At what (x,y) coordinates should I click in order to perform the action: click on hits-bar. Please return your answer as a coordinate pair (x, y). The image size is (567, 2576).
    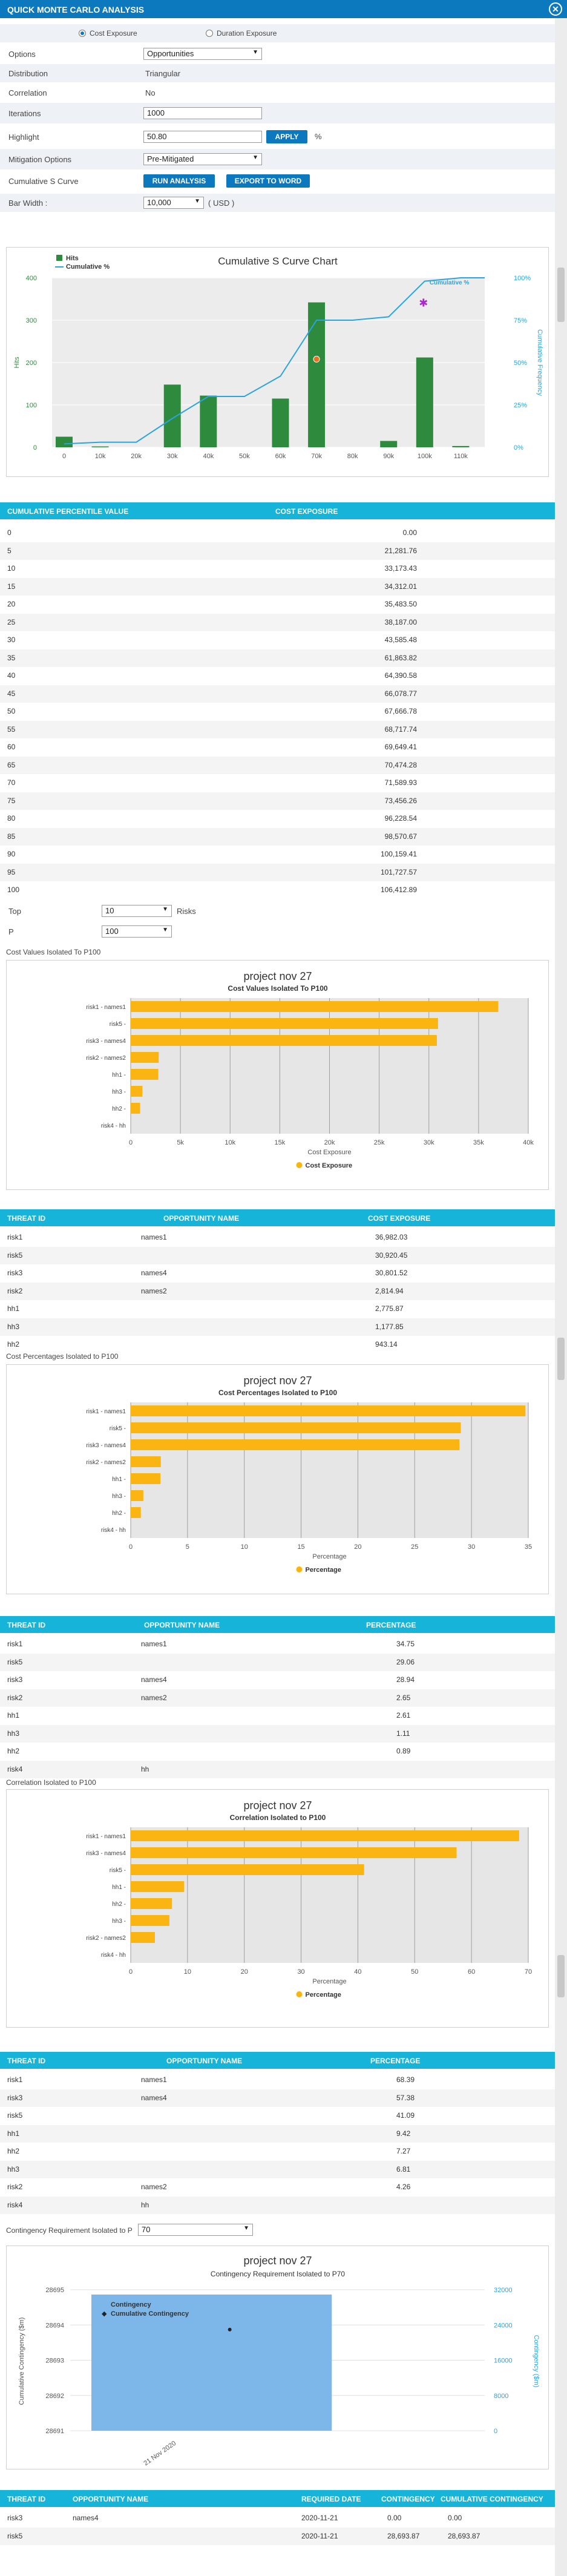
    Looking at the image, I should click on (172, 415).